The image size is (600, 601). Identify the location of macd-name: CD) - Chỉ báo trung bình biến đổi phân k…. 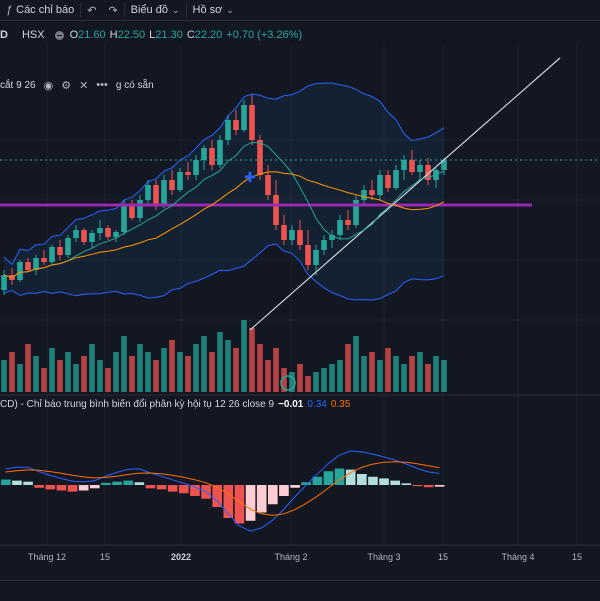
(137, 404).